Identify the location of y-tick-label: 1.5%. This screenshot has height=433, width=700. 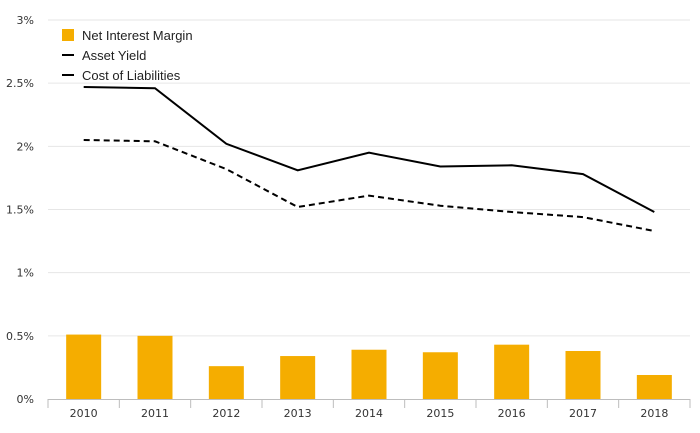
(20, 210).